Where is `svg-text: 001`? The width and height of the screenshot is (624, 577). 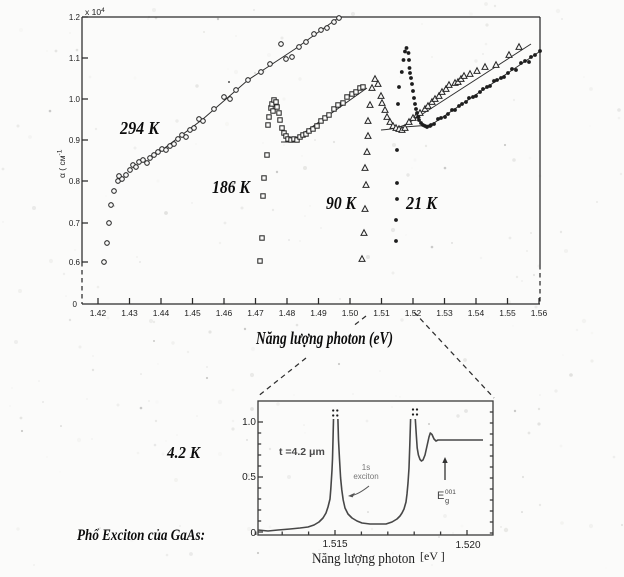 svg-text: 001 is located at coordinates (450, 492).